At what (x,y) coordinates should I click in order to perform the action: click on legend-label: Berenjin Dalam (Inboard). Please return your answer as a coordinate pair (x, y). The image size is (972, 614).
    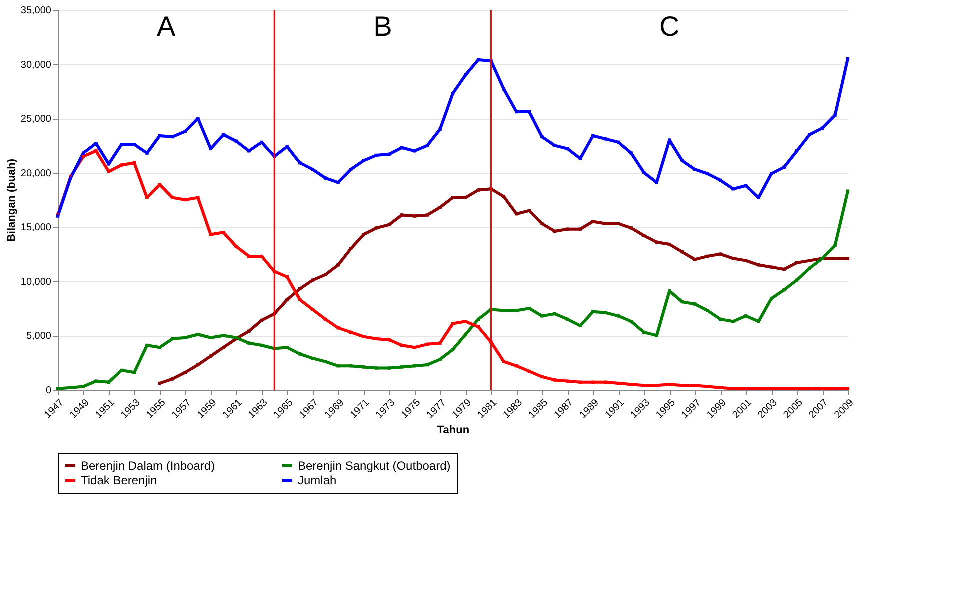
    Looking at the image, I should click on (148, 465).